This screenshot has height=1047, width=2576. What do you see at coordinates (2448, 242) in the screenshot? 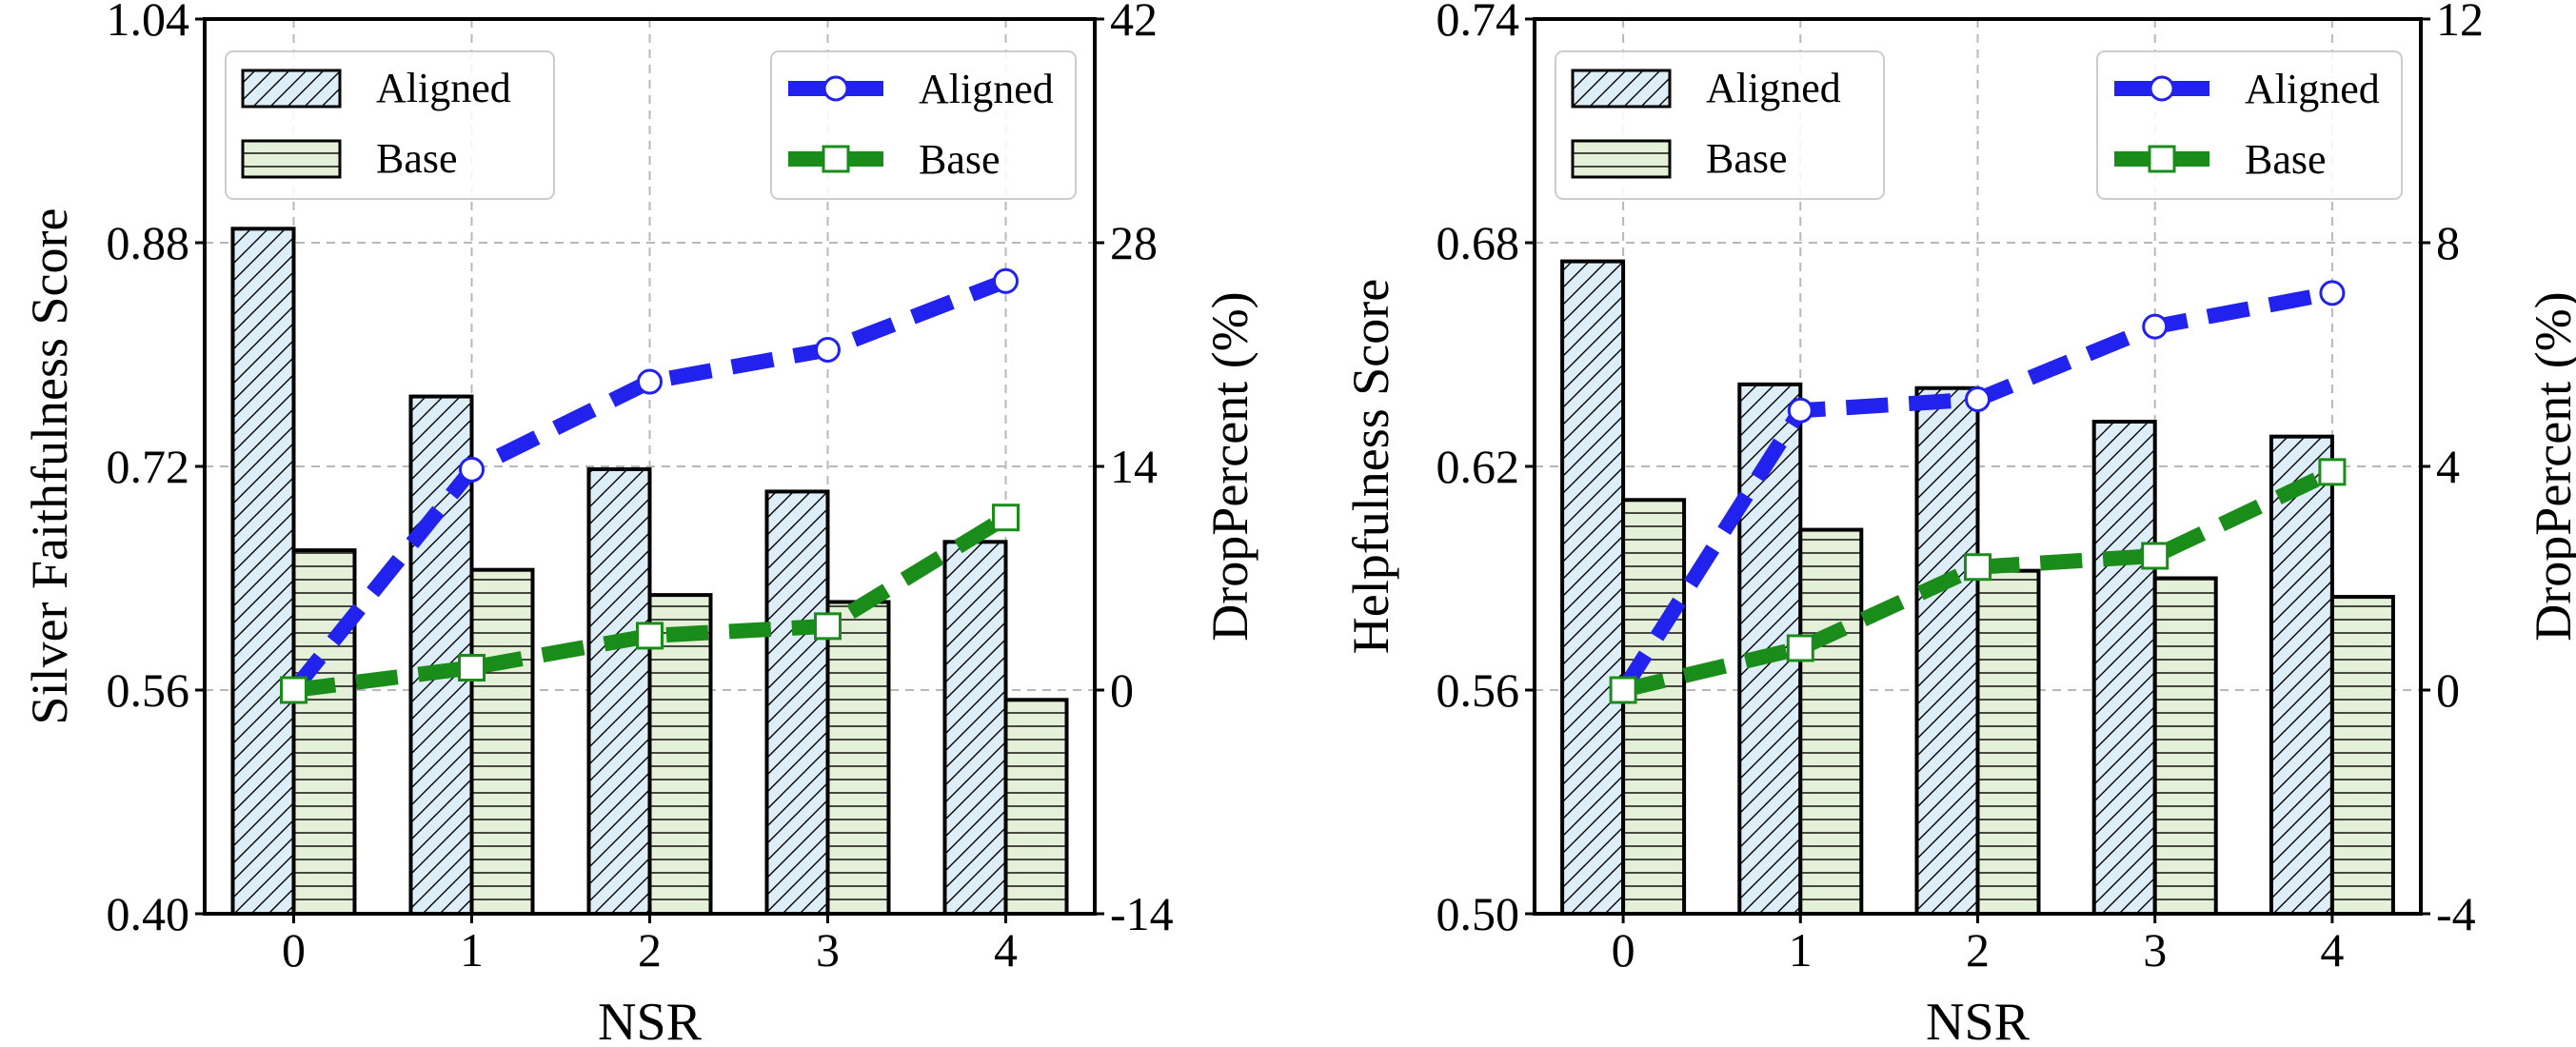
I see `y2-tick-label: 8` at bounding box center [2448, 242].